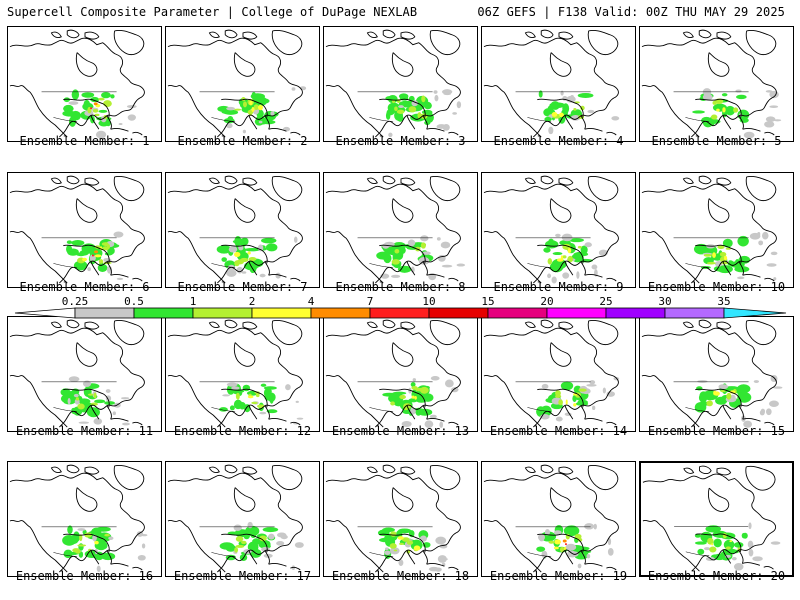 The image size is (800, 600). What do you see at coordinates (370, 301) in the screenshot?
I see `colorbar-tick-label: 7` at bounding box center [370, 301].